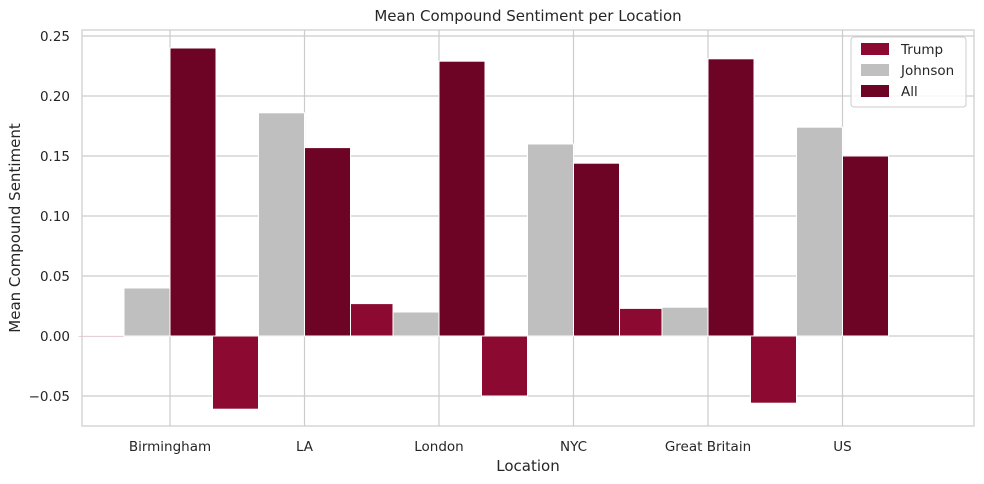  What do you see at coordinates (55, 277) in the screenshot?
I see `y-tick-label: 0.05` at bounding box center [55, 277].